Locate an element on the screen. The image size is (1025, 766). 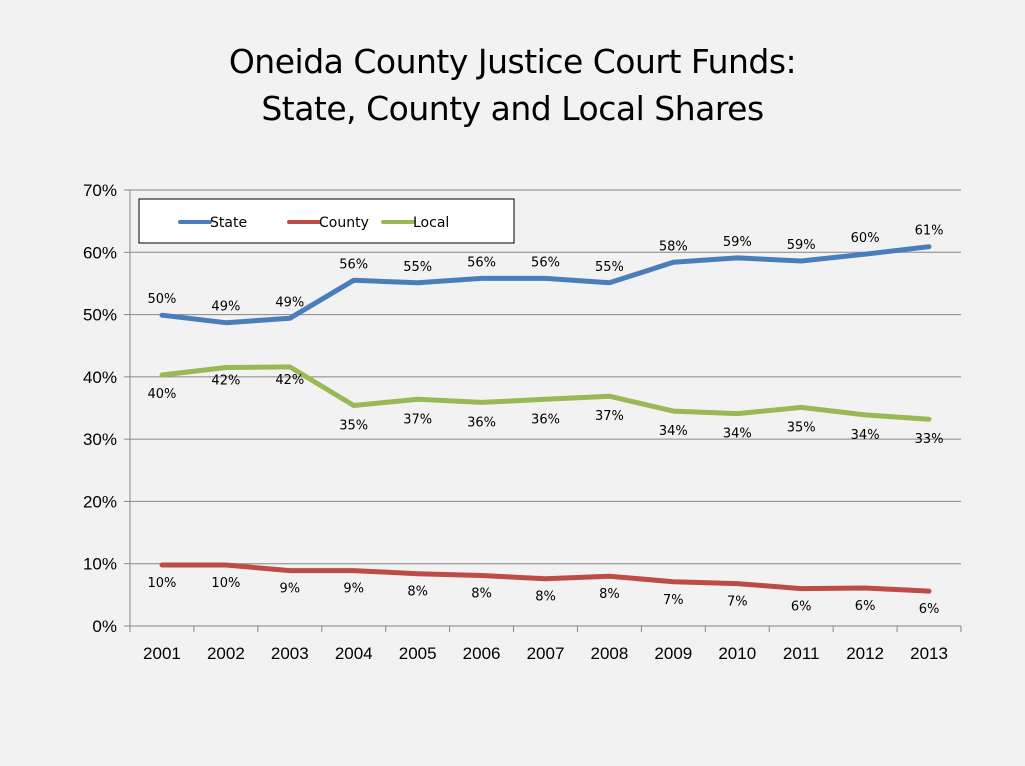
chart-title-line-2: State, County and Local Shares is located at coordinates (512, 108).